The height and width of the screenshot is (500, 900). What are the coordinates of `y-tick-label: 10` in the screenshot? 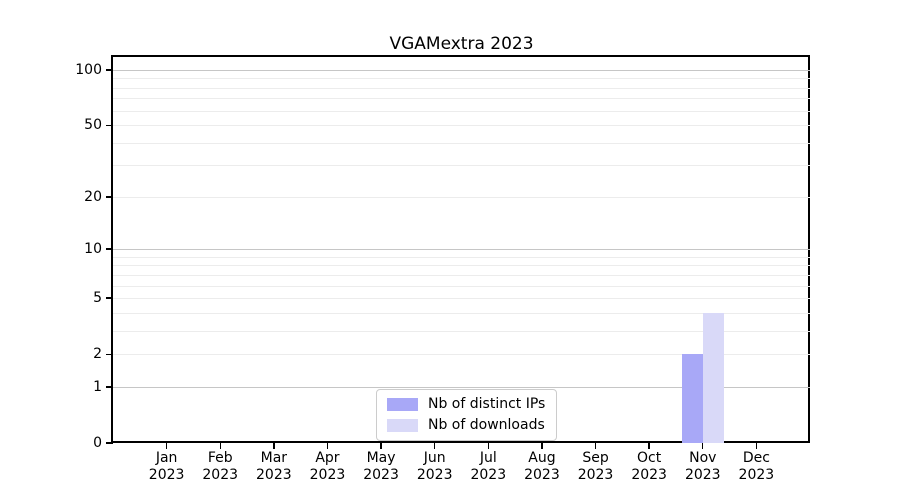 It's located at (93, 249).